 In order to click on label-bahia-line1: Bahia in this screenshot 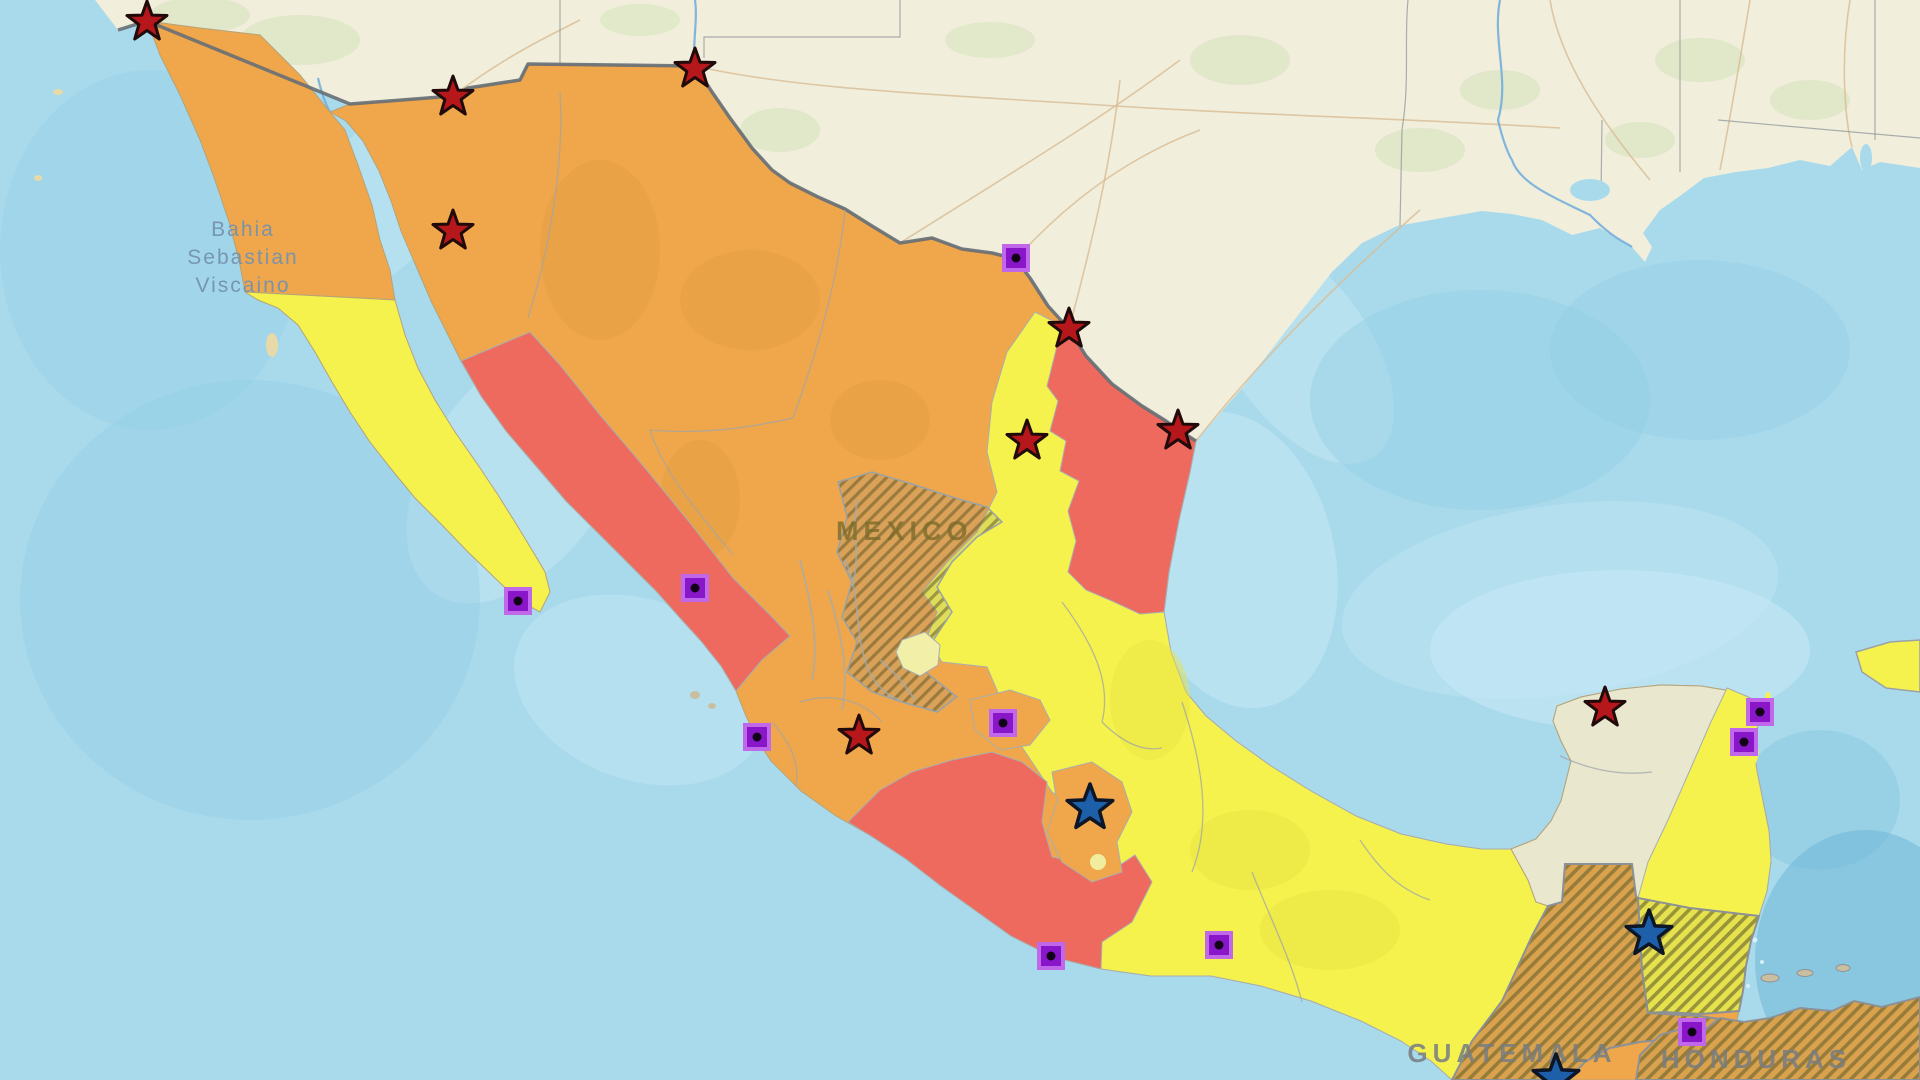, I will do `click(243, 229)`.